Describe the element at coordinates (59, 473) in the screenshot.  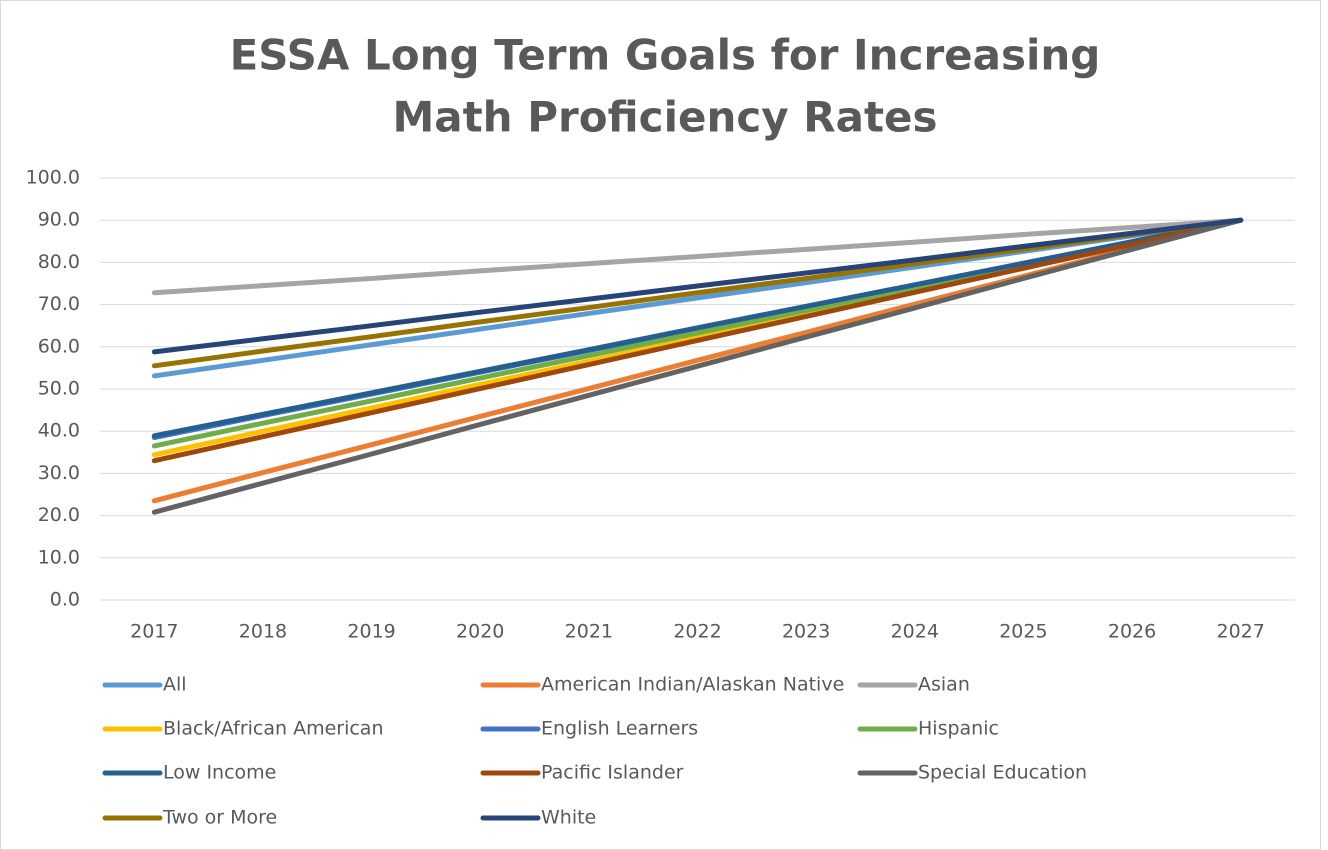
I see `y-tick-label: 30.0` at that location.